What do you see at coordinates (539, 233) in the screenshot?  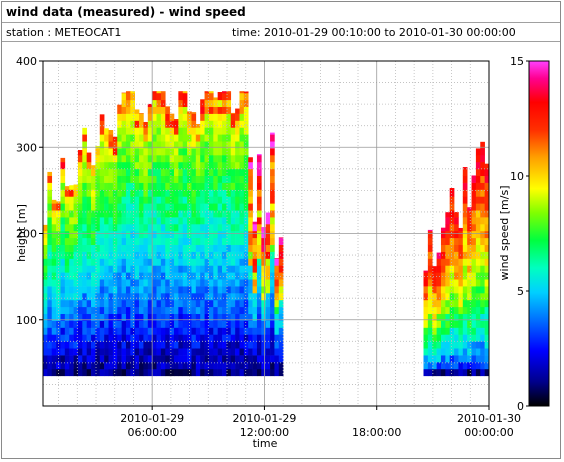 I see `colorbar` at bounding box center [539, 233].